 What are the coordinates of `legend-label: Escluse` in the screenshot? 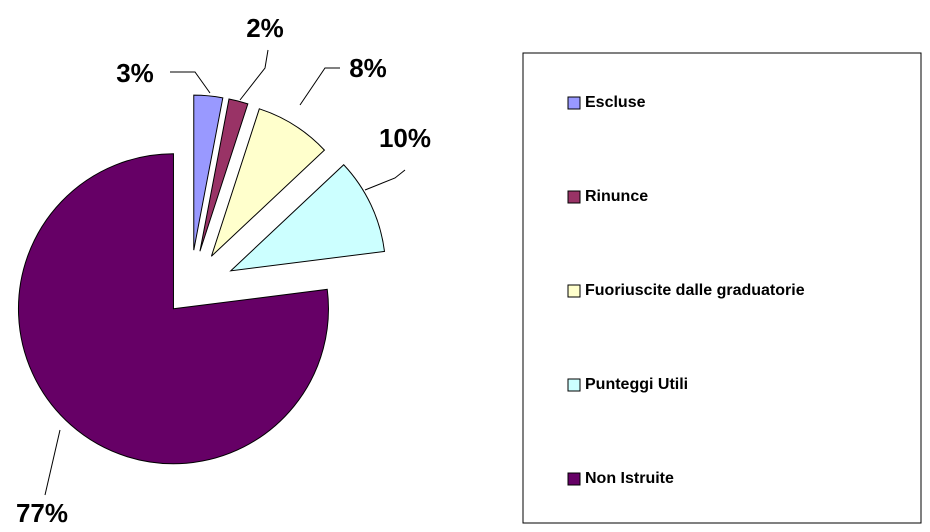 It's located at (615, 102).